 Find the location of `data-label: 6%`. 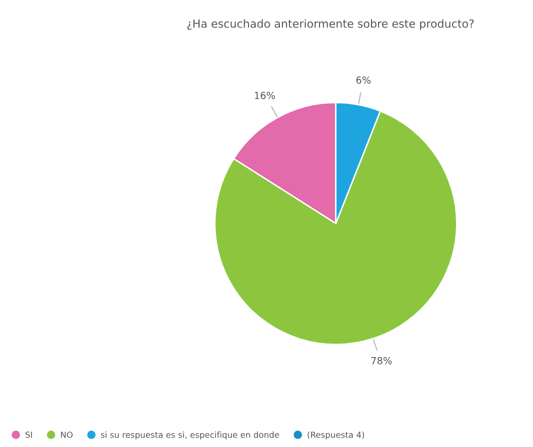

data-label: 6% is located at coordinates (363, 80).